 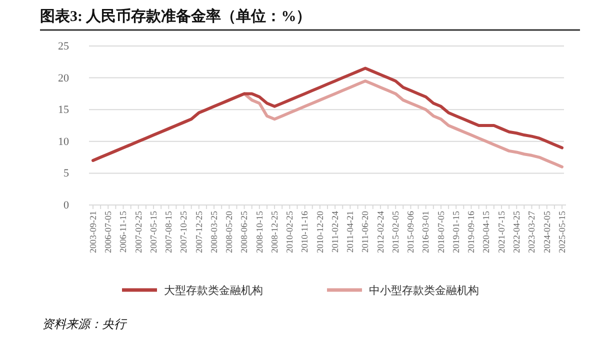 What do you see at coordinates (153, 231) in the screenshot?
I see `x-tick-label: 2007-05-15` at bounding box center [153, 231].